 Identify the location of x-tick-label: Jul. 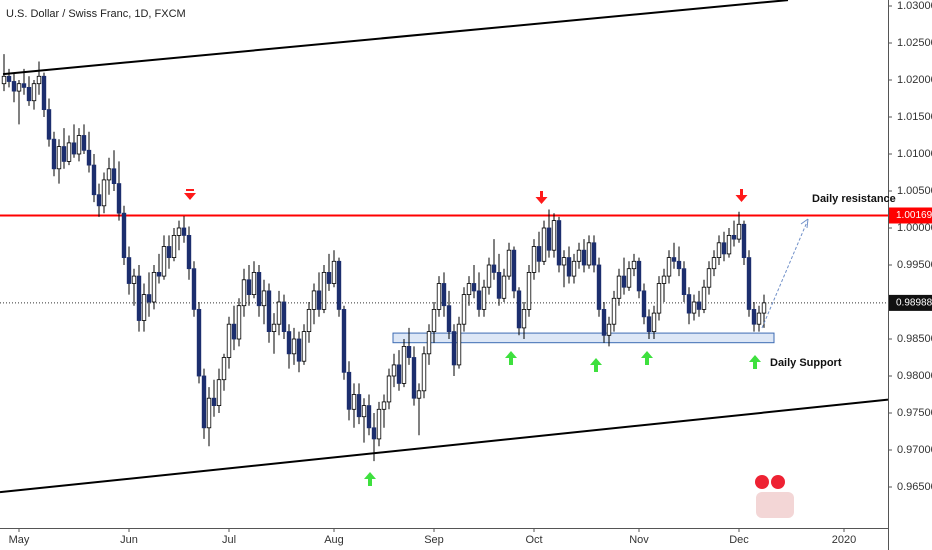
(229, 540).